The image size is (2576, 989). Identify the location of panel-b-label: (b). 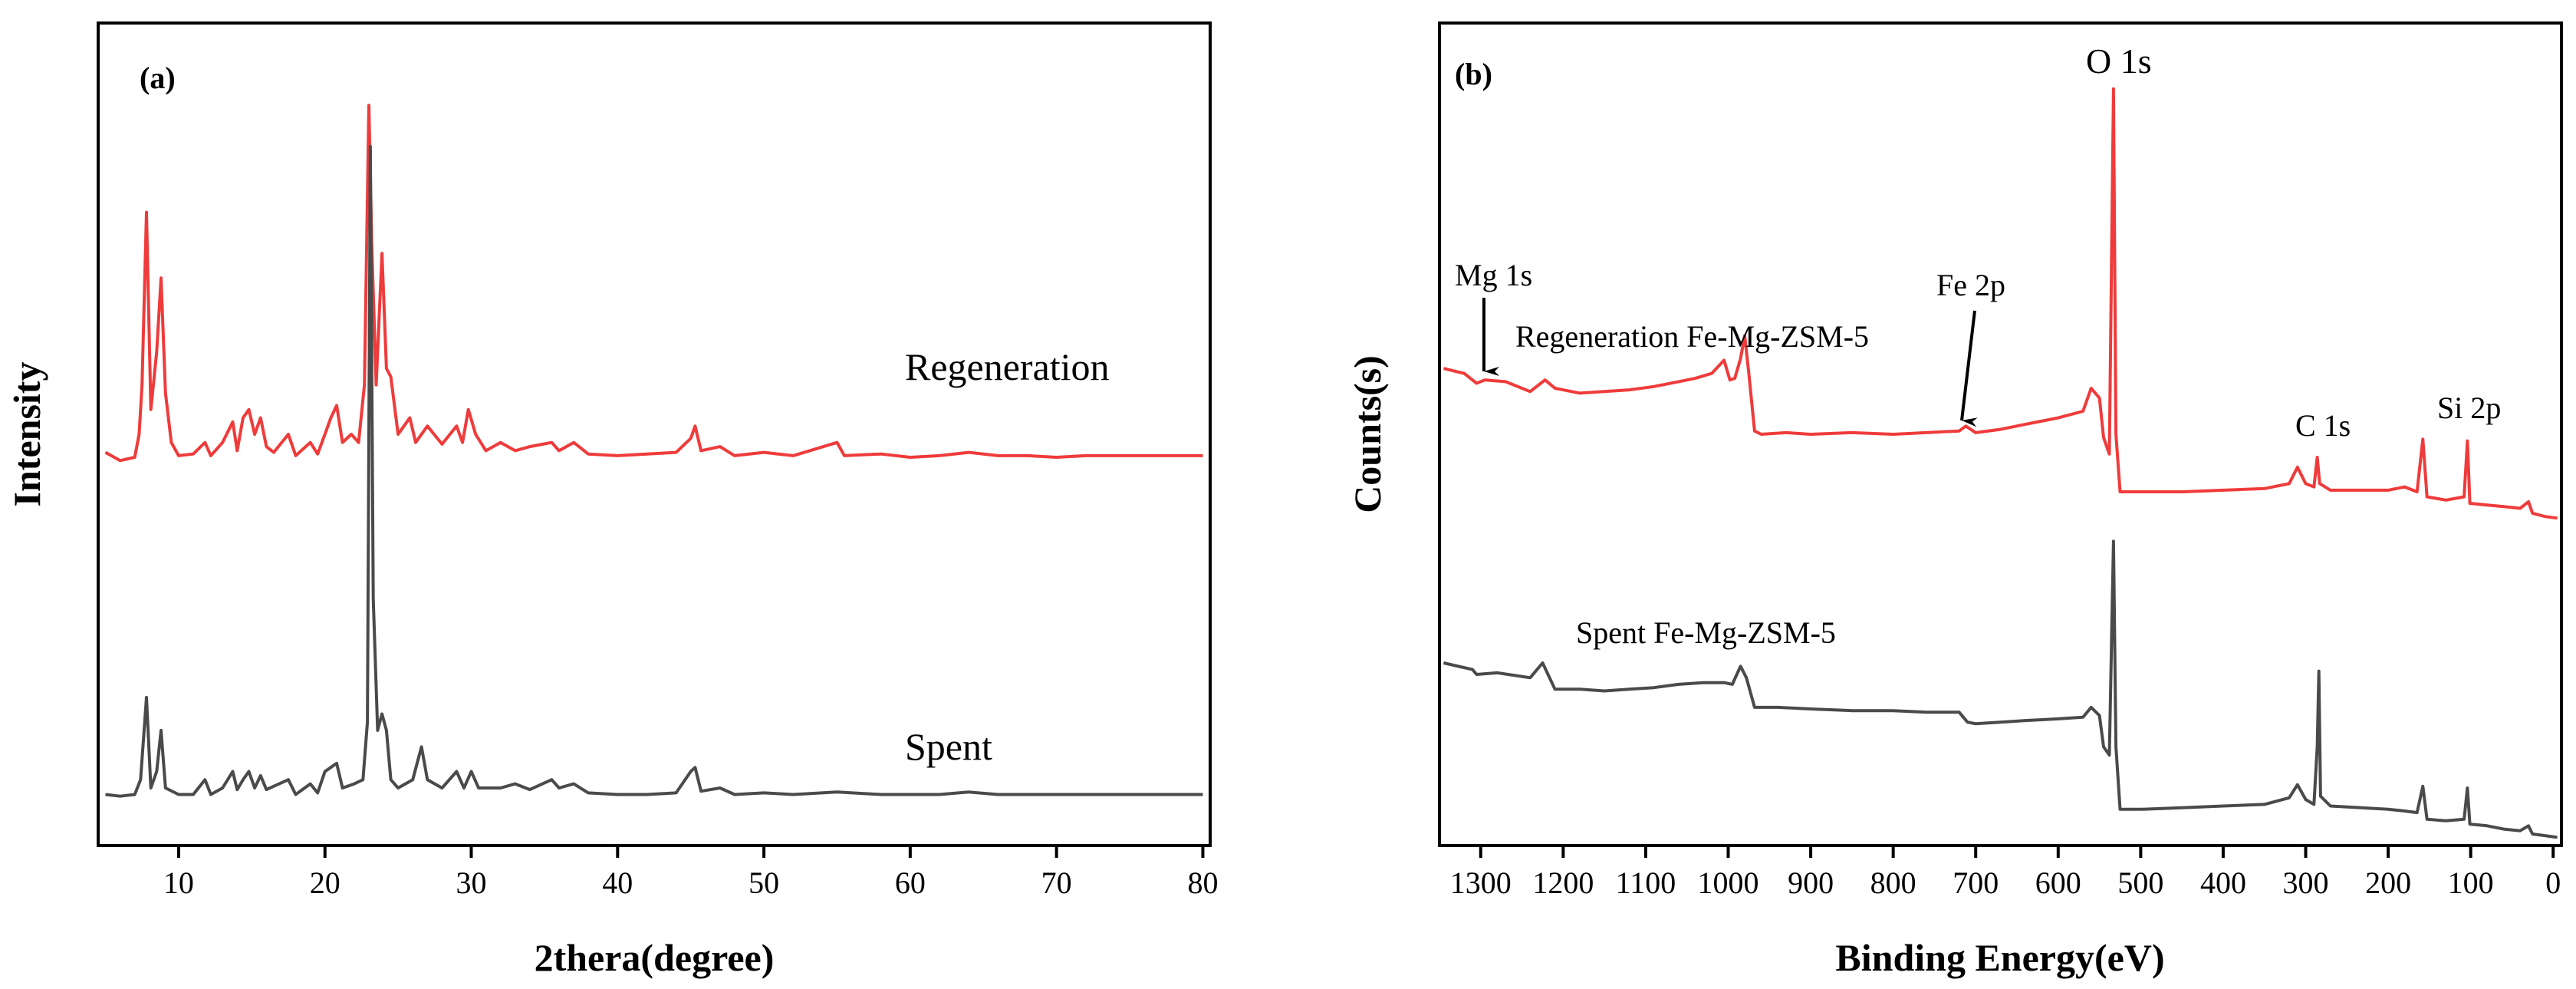
(1473, 74).